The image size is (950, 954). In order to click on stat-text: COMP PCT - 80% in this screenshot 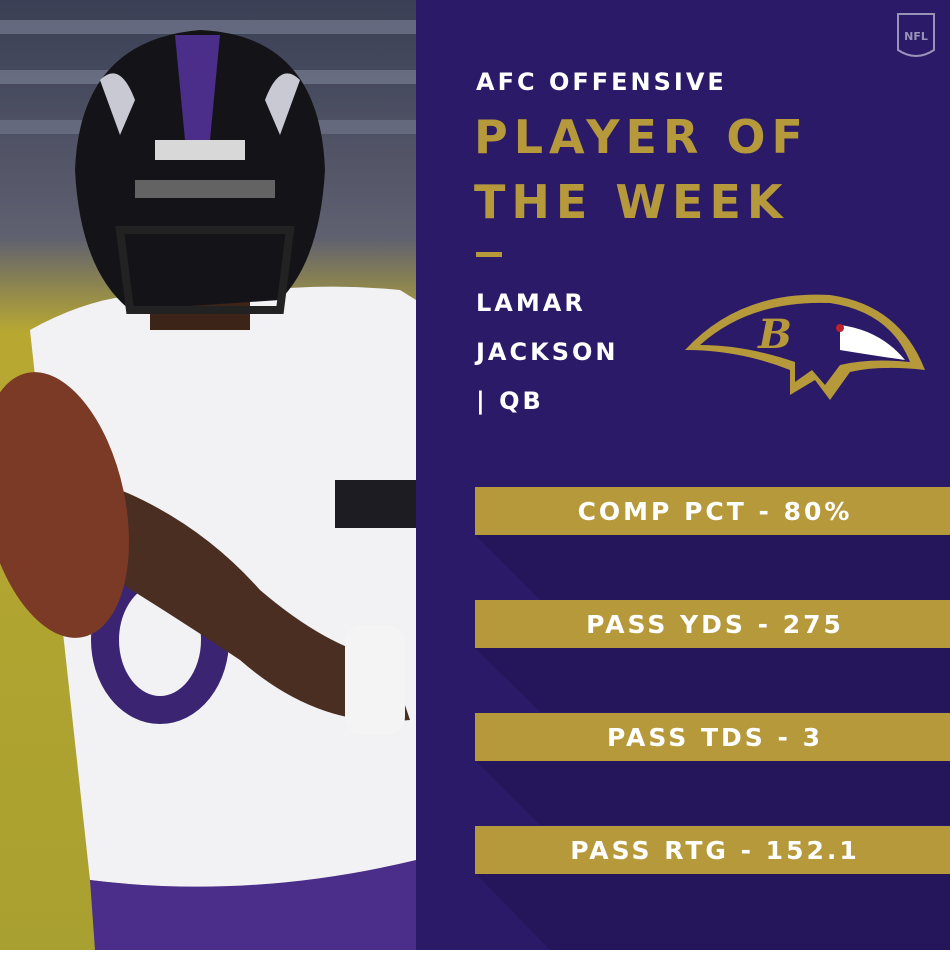, I will do `click(715, 511)`.